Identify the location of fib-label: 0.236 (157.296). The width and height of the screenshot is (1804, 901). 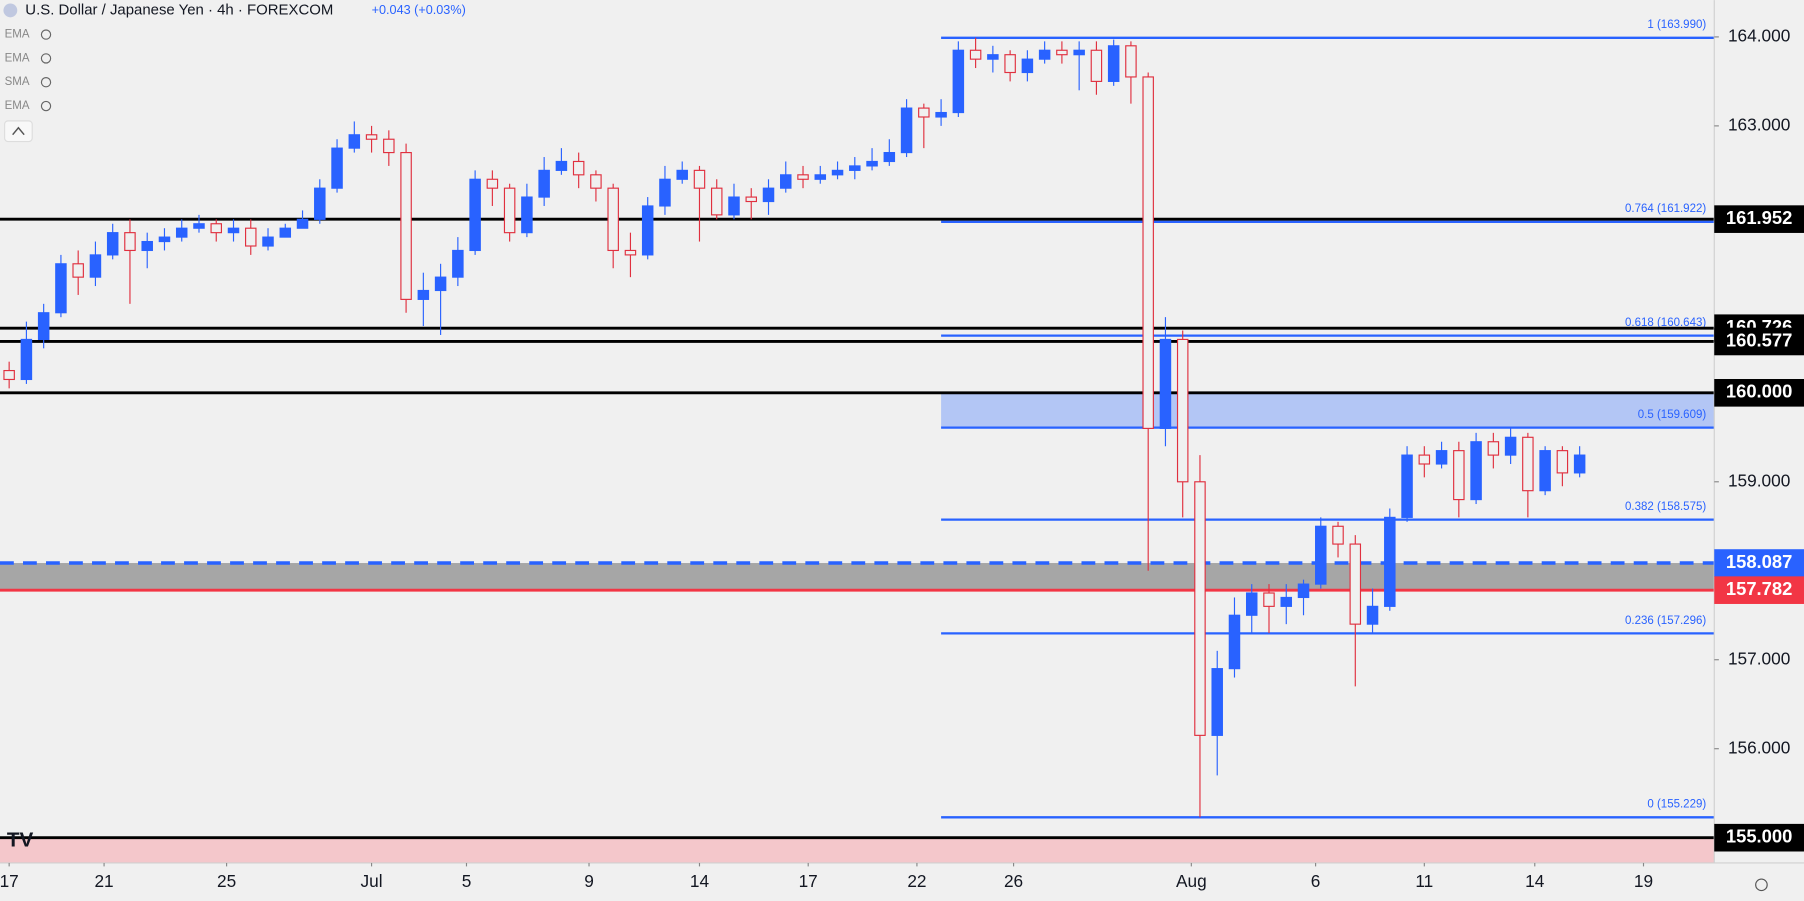
(1665, 621).